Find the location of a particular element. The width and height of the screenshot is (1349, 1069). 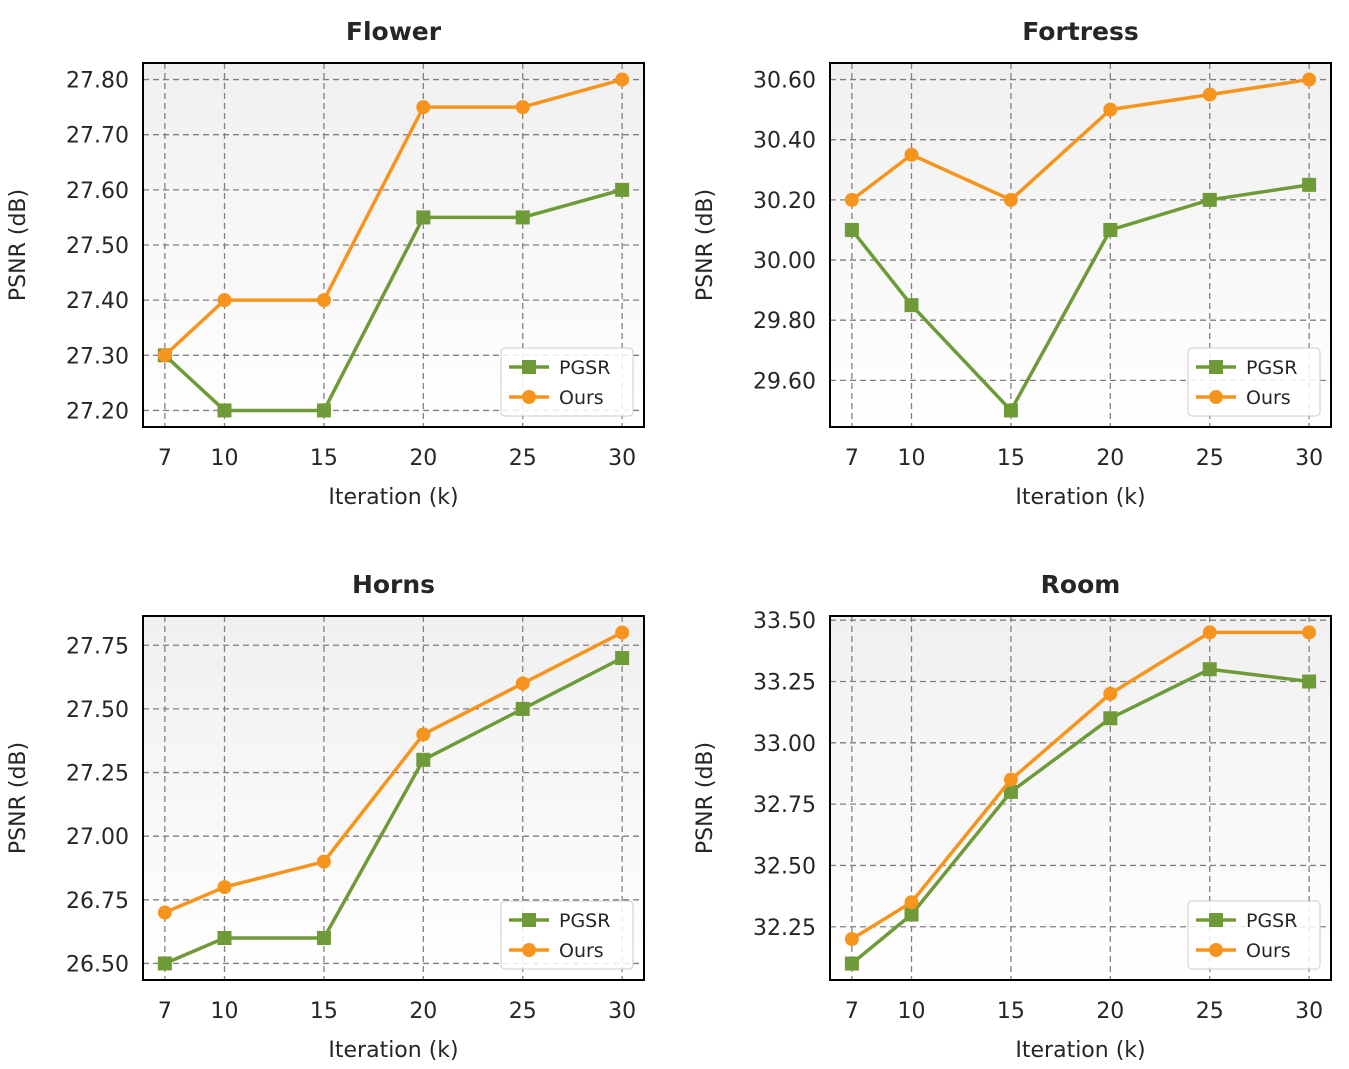

y-tick-label: 30.40 is located at coordinates (784, 141).